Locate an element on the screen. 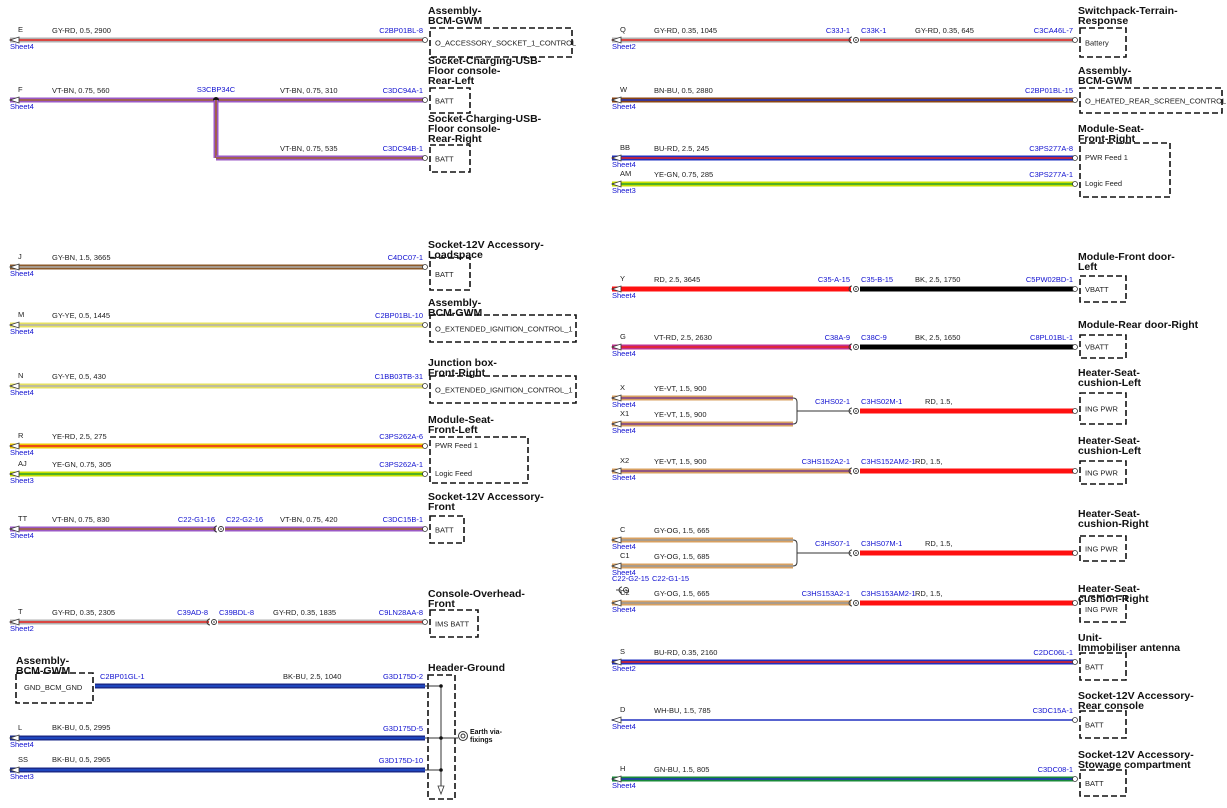  connector-label: C3HS153A2-1 is located at coordinates (826, 593).